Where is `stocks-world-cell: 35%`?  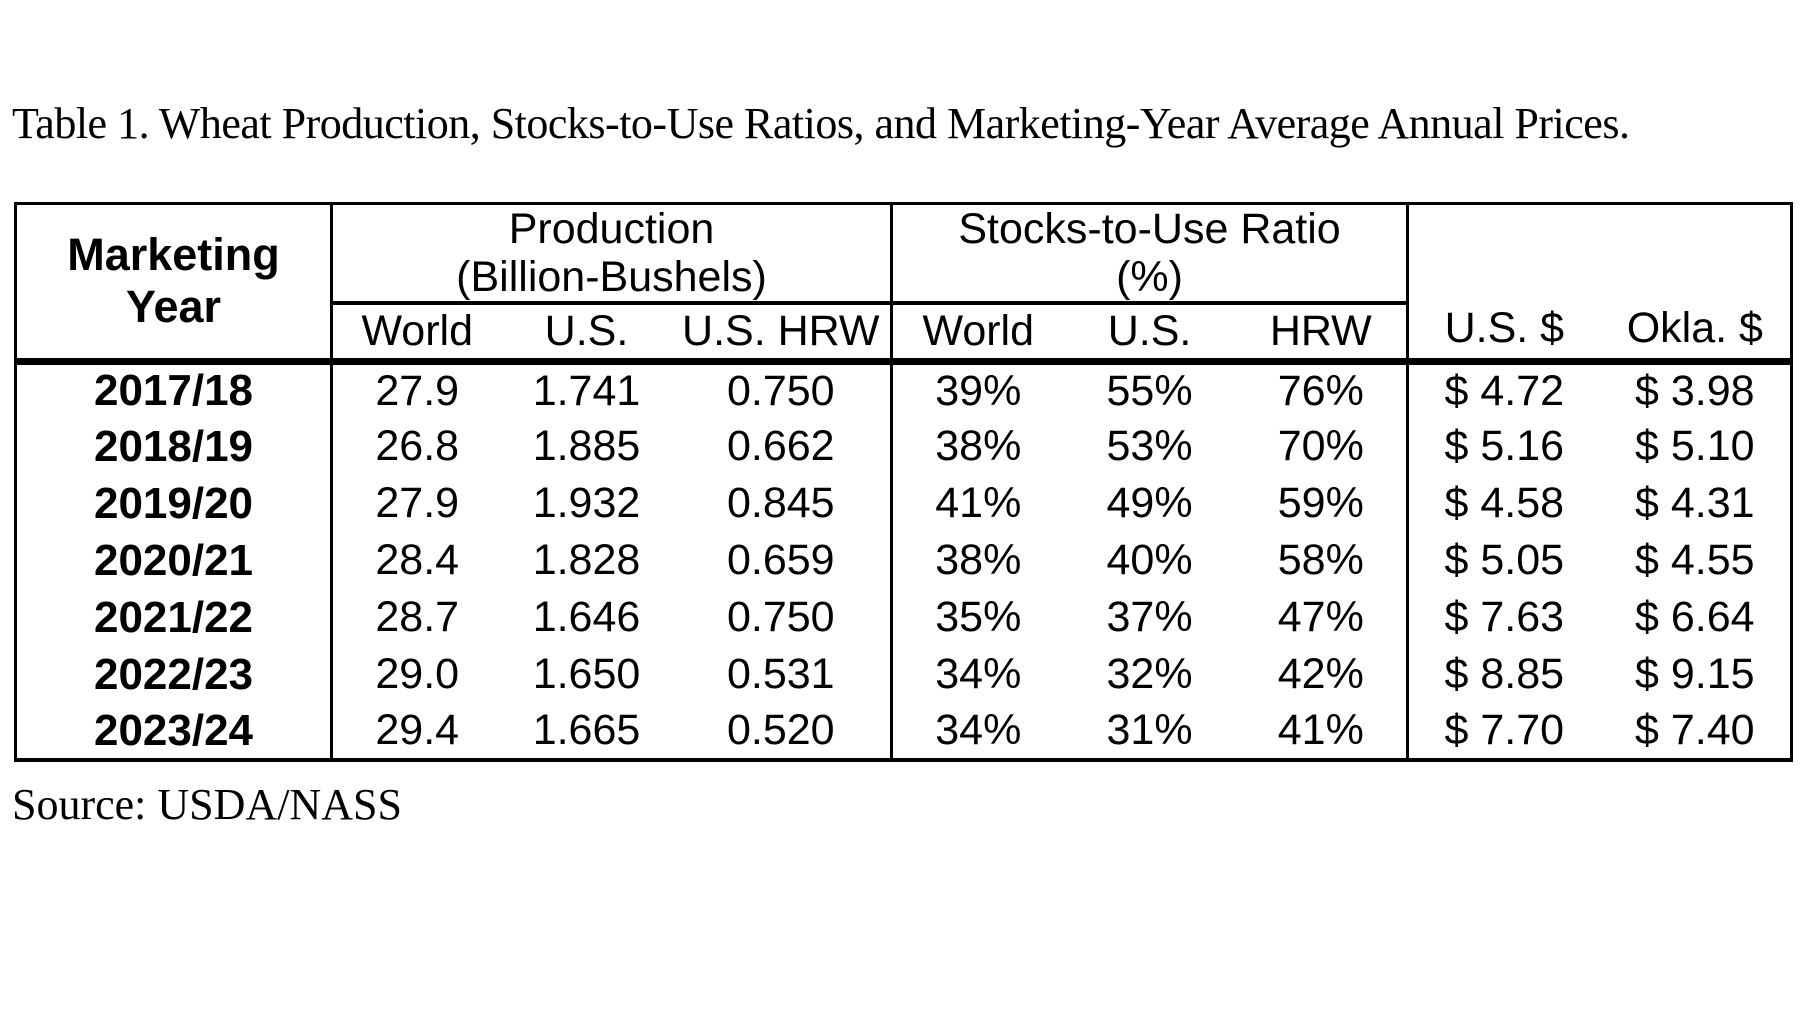 stocks-world-cell: 35% is located at coordinates (977, 617).